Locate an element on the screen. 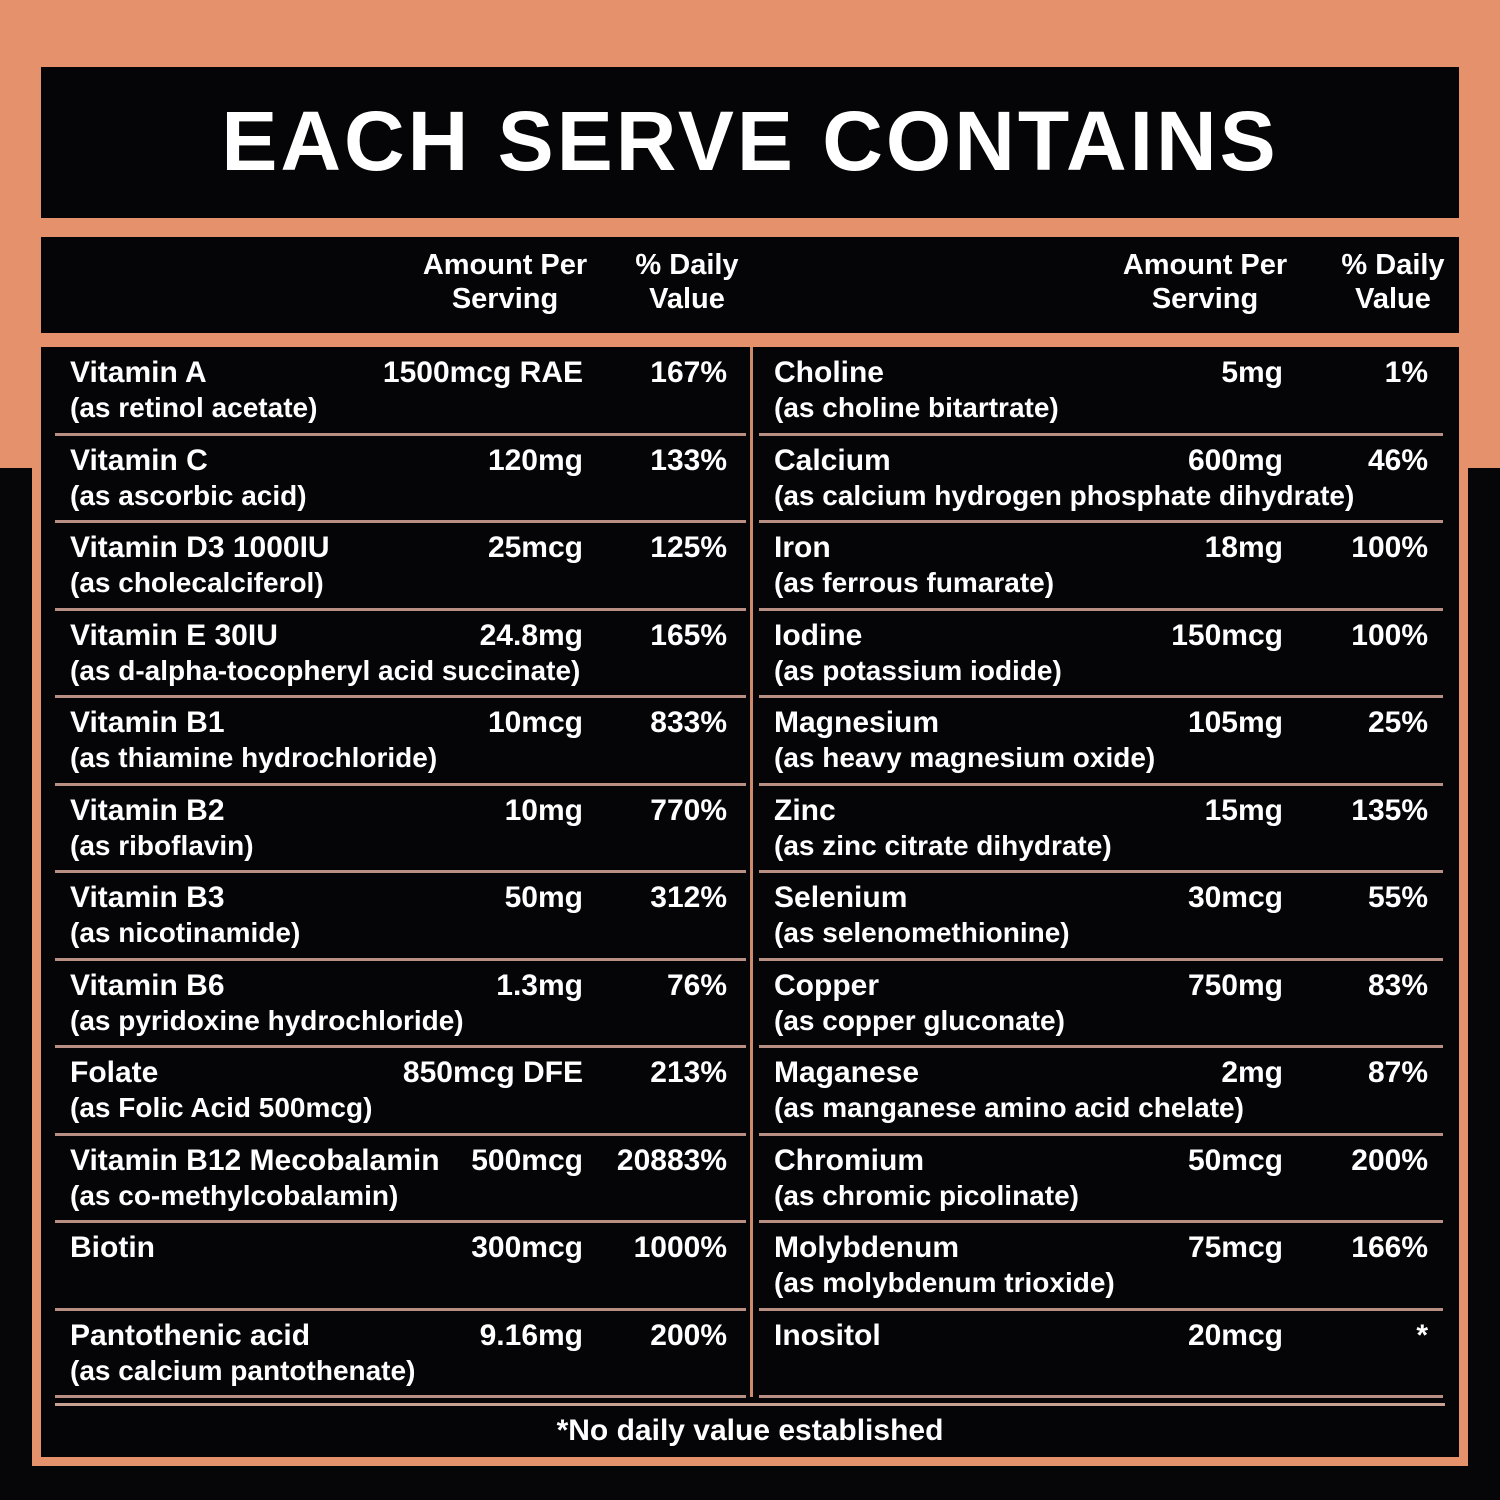 Image resolution: width=1500 pixels, height=1500 pixels. table-row: Vitamin B2 (as riboflavin) 10mg 770% is located at coordinates (395, 829).